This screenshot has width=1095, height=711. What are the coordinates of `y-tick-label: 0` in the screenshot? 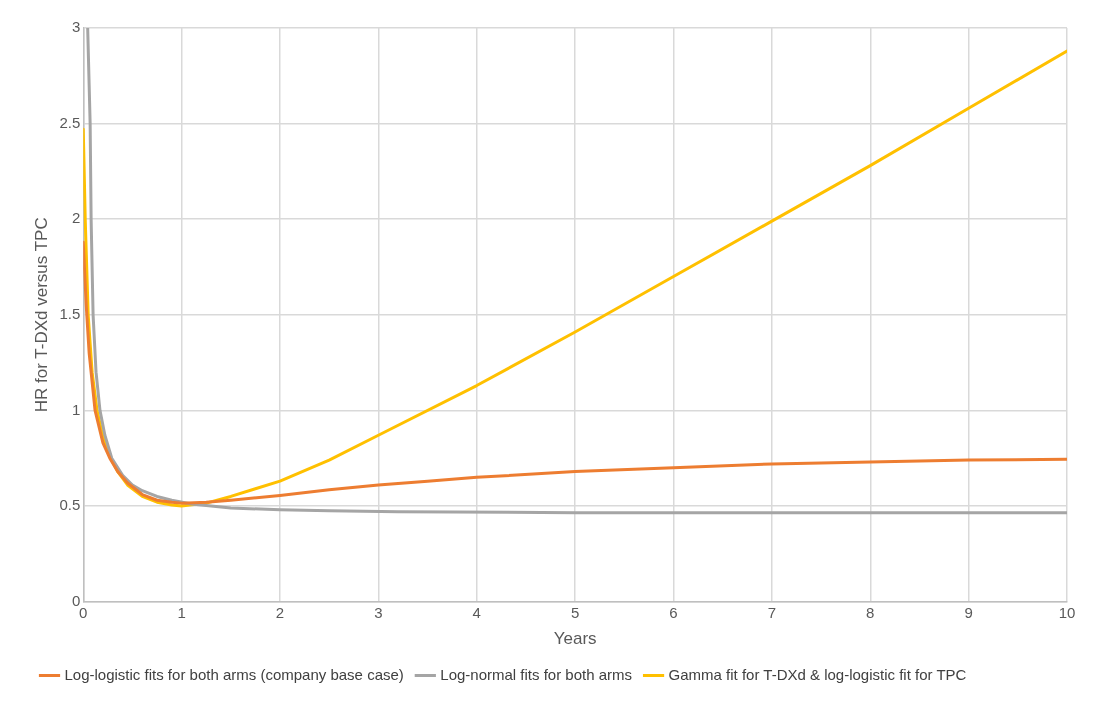 It's located at (76, 600).